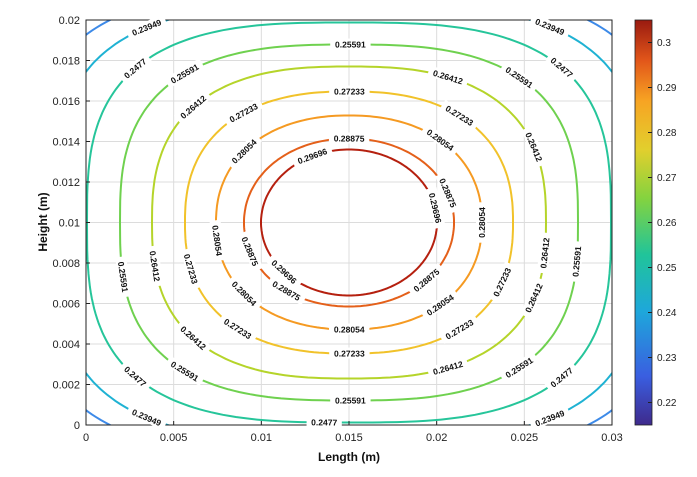  I want to click on contour-label: 0.28875, so click(349, 138).